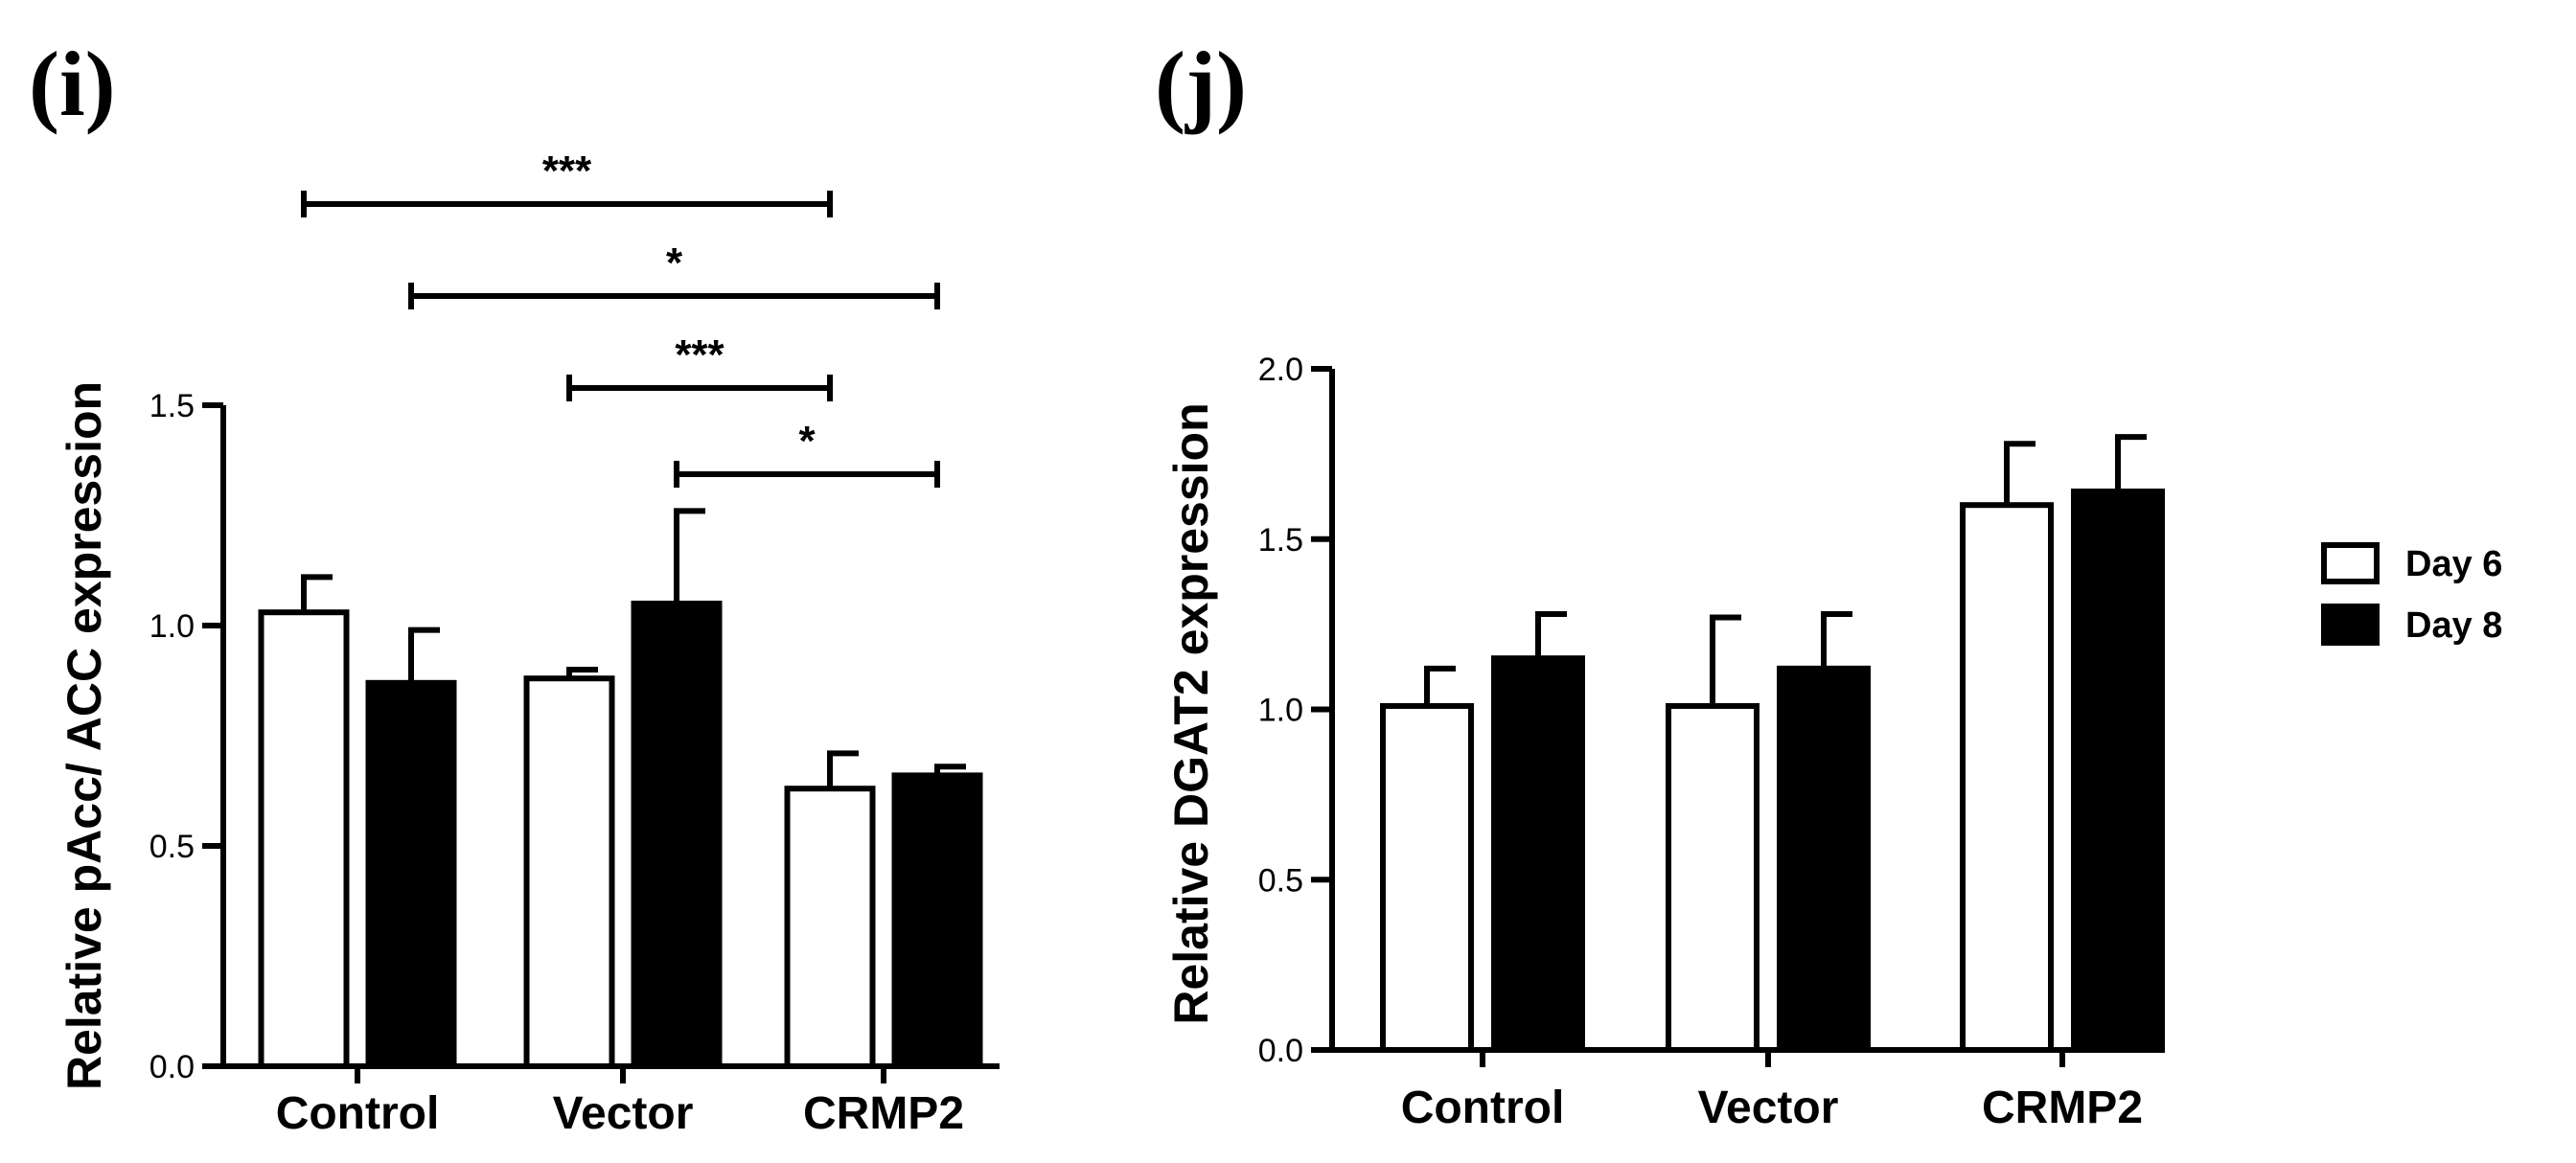  I want to click on y-axis-title: Relative DGAT2 expression, so click(1191, 713).